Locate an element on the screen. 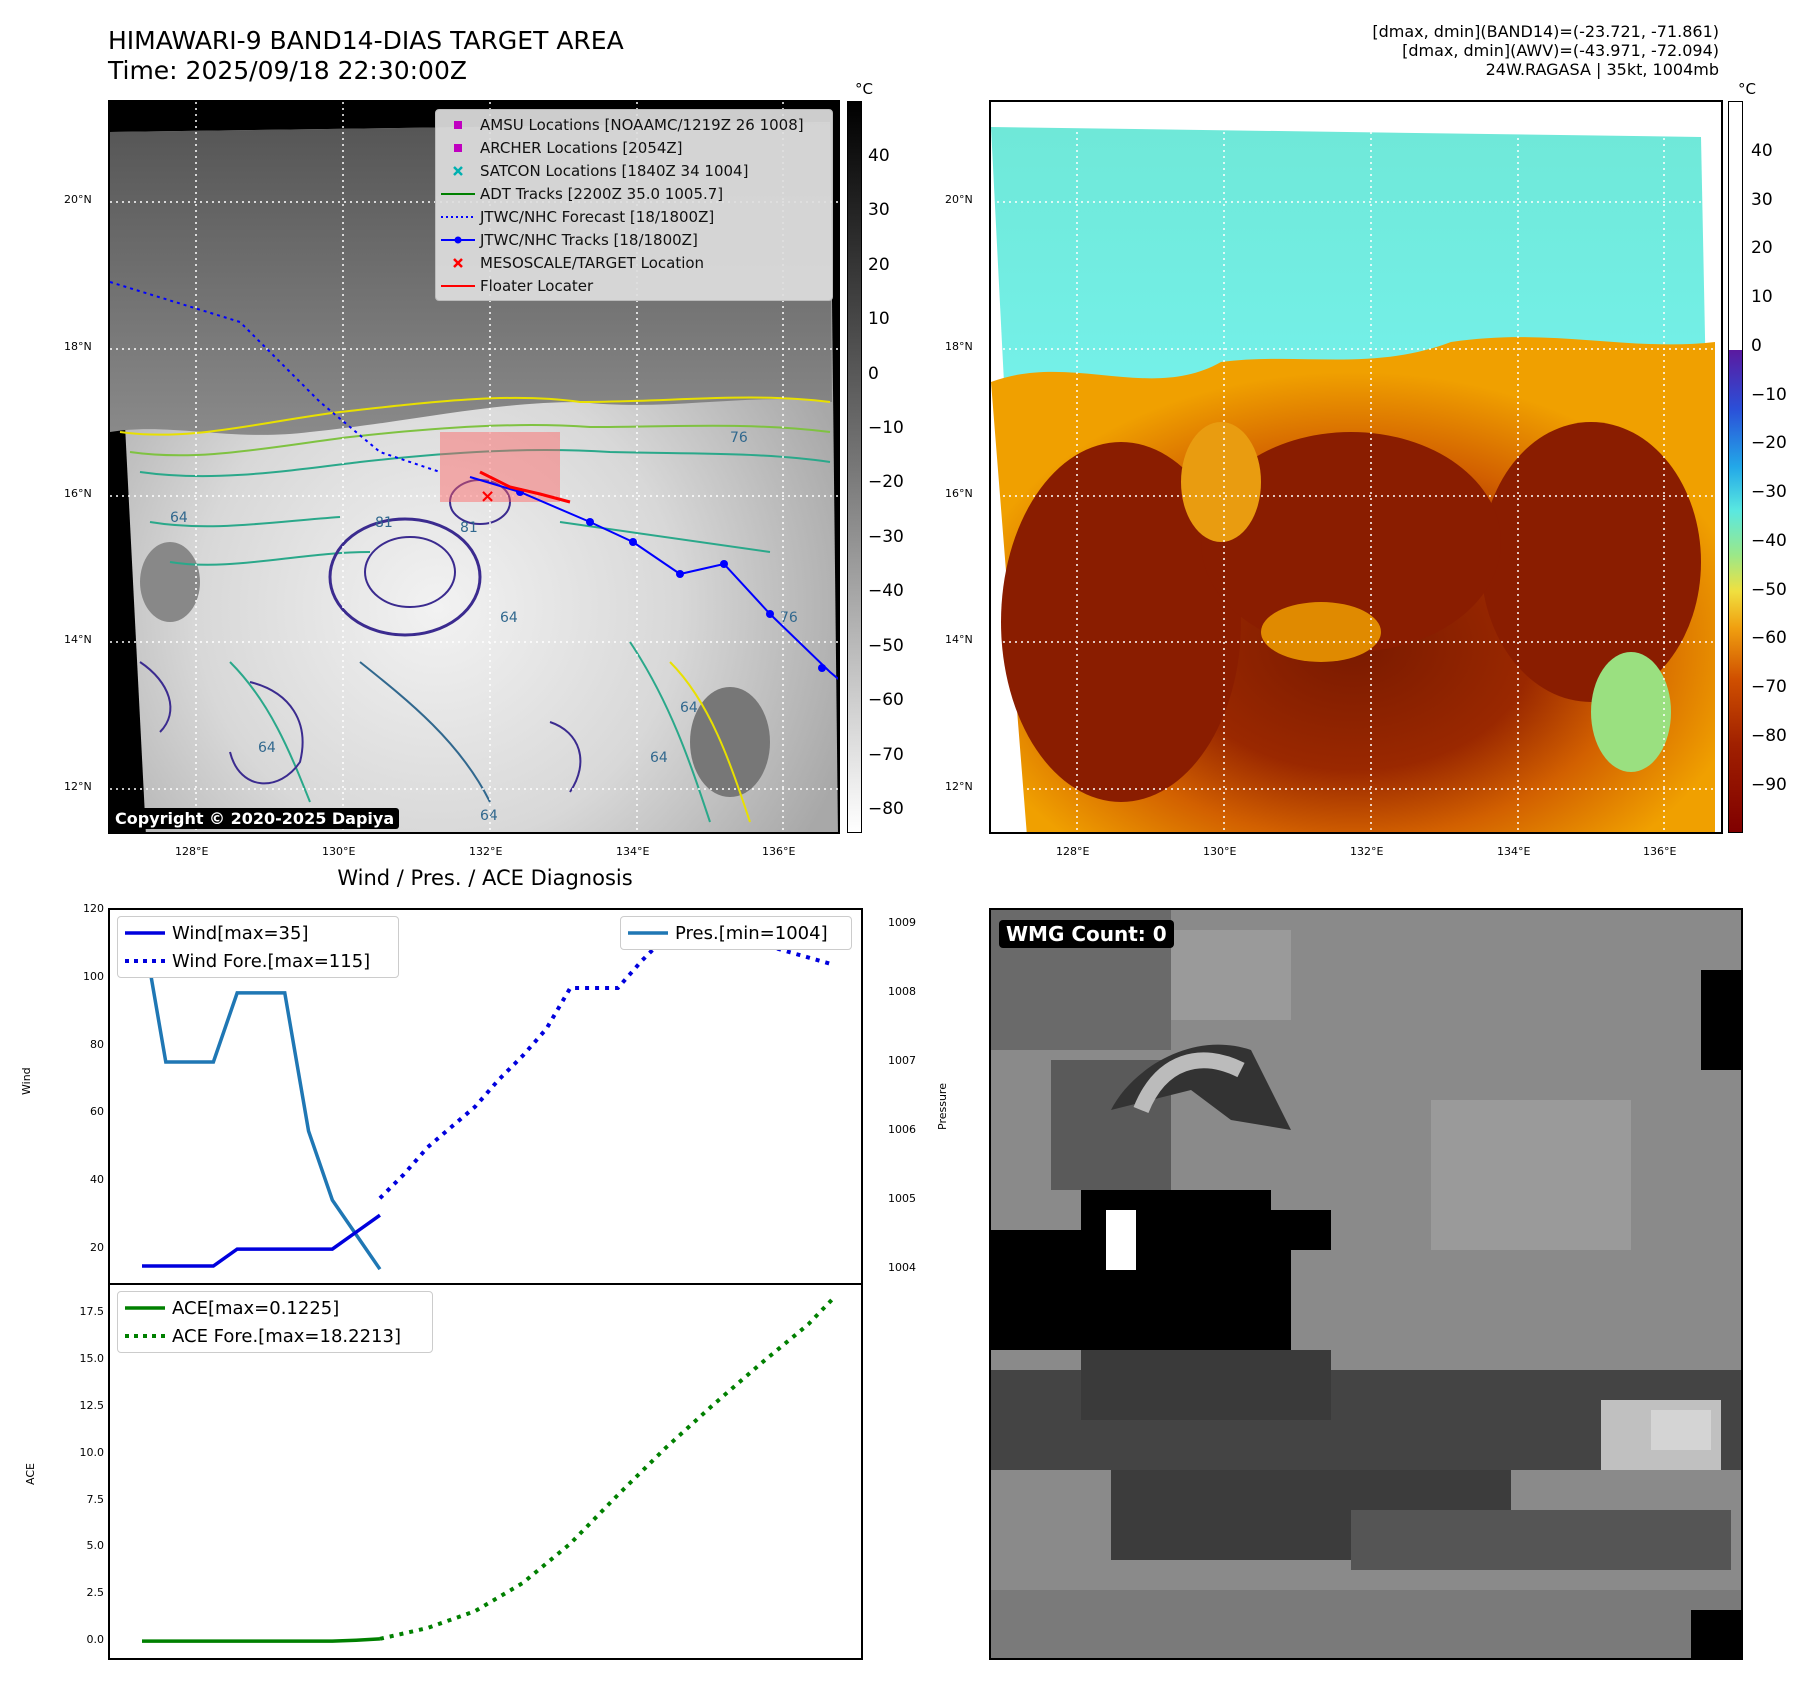 The height and width of the screenshot is (1690, 1801). ace-axis-label: ACE is located at coordinates (30, 1474).